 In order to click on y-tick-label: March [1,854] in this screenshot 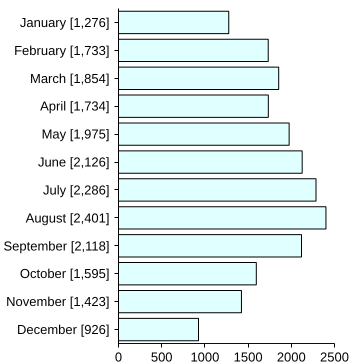, I will do `click(70, 78)`.